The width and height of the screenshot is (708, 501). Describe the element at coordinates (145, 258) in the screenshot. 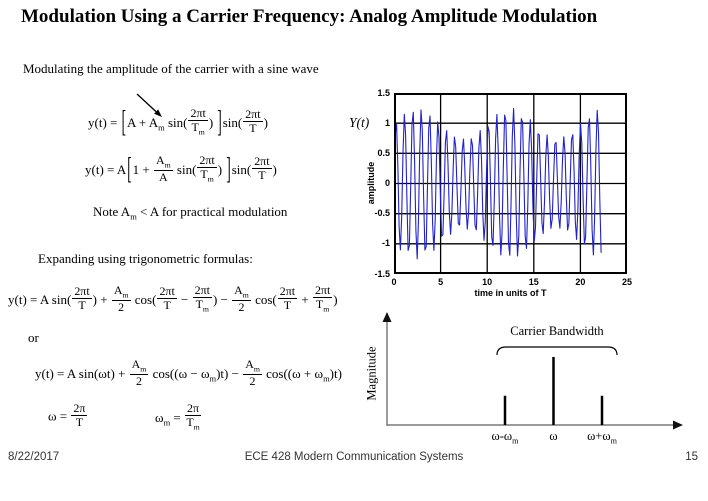

I see `expanding-text: Expanding using trigonometric formulas:` at that location.